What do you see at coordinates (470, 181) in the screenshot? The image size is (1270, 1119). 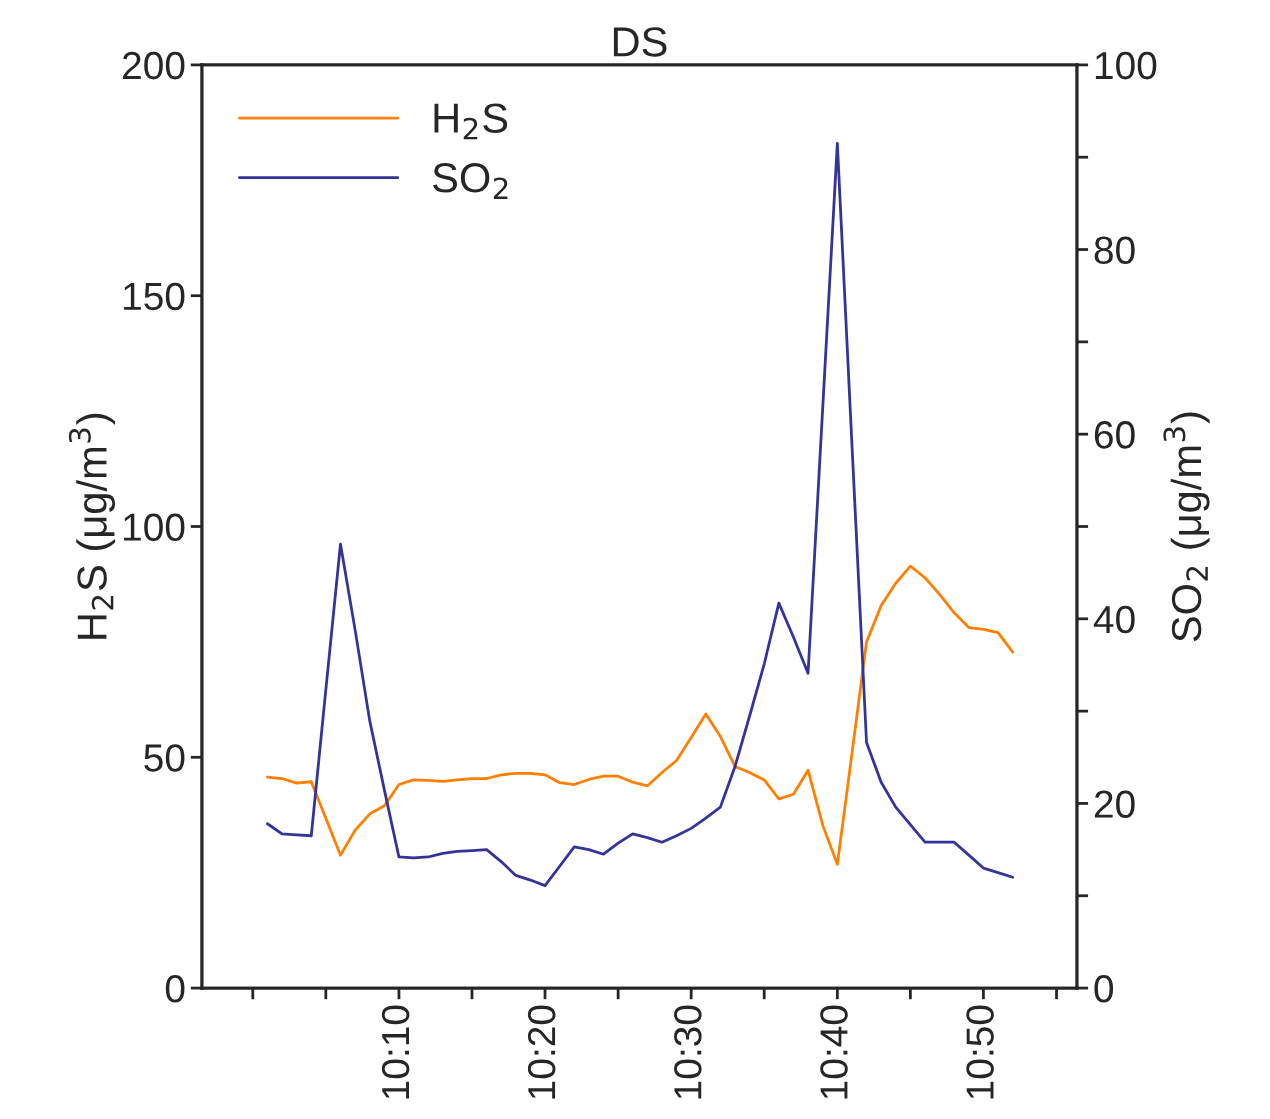 I see `legend-label: SO$_{2}$` at bounding box center [470, 181].